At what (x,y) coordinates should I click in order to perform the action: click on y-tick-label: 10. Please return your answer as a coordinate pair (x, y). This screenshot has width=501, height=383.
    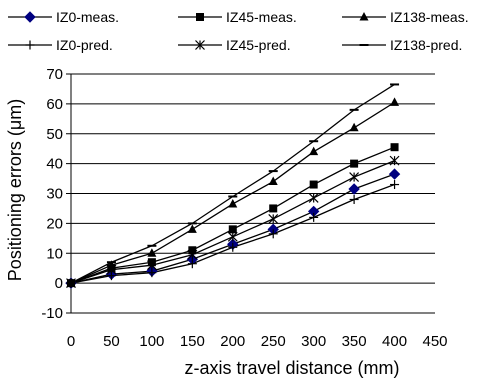
    Looking at the image, I should click on (54, 253).